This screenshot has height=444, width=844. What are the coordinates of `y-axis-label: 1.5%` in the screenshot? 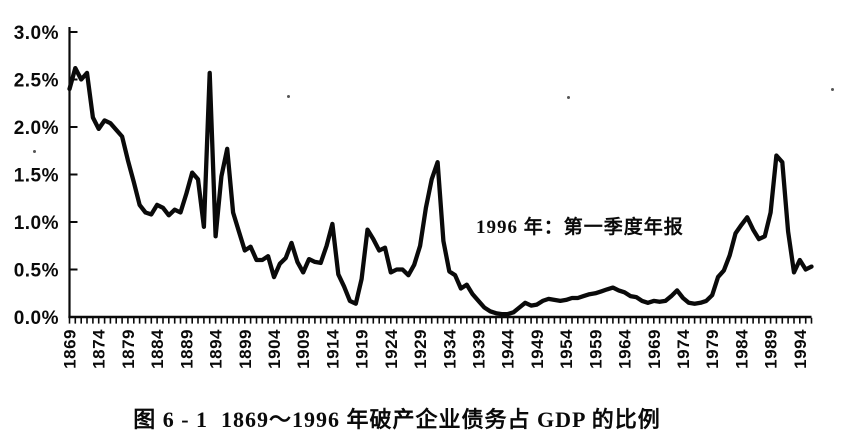 It's located at (36, 176).